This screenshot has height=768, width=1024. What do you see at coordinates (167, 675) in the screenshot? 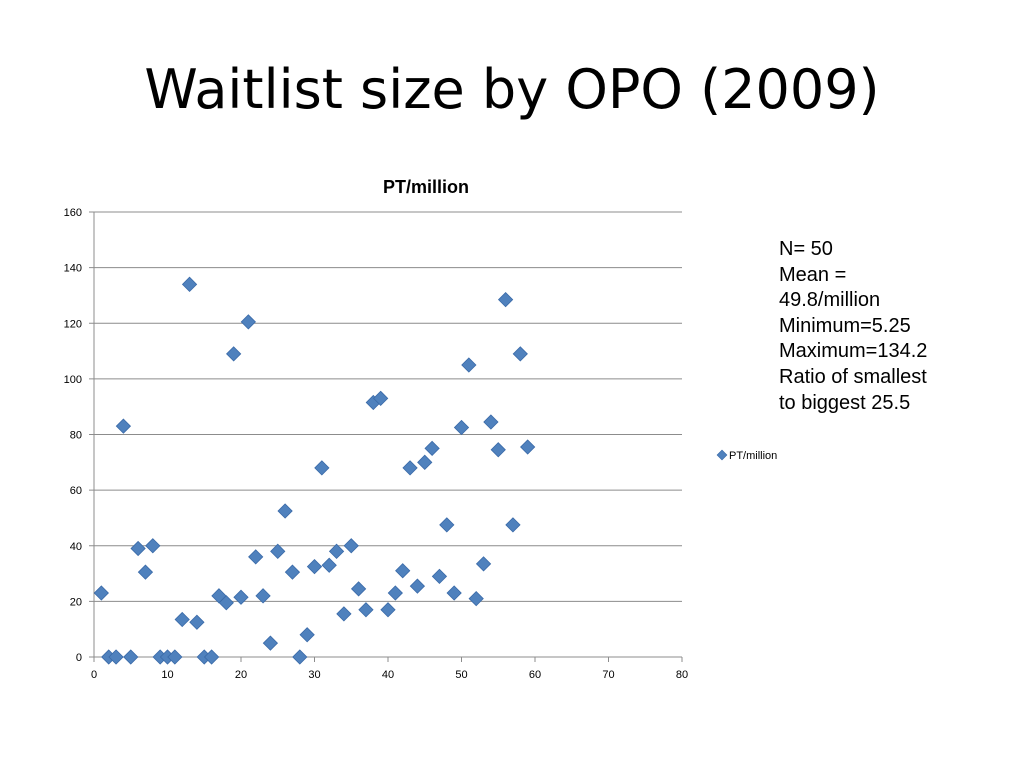
I see `x-tick-label: 10` at bounding box center [167, 675].